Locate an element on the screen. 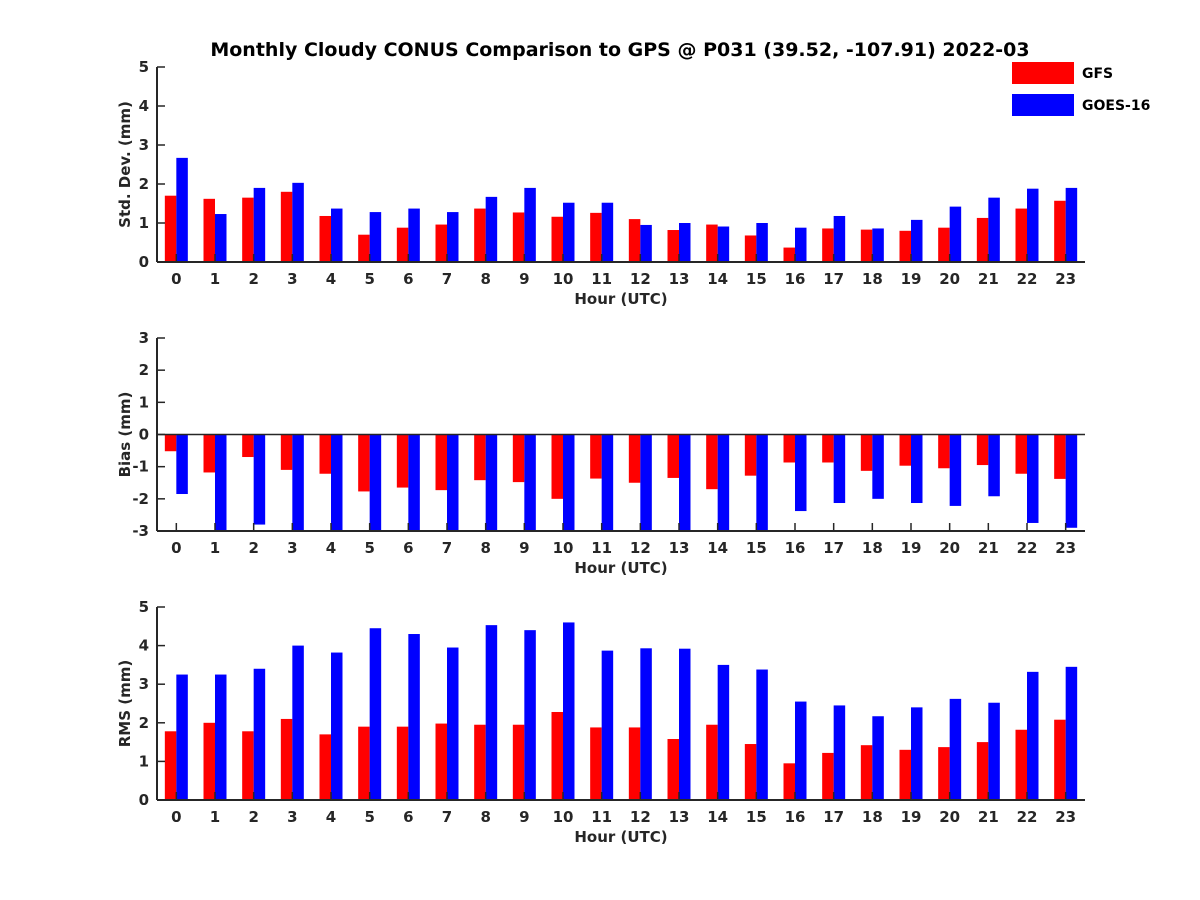  x-tick-label: 6 is located at coordinates (408, 548).